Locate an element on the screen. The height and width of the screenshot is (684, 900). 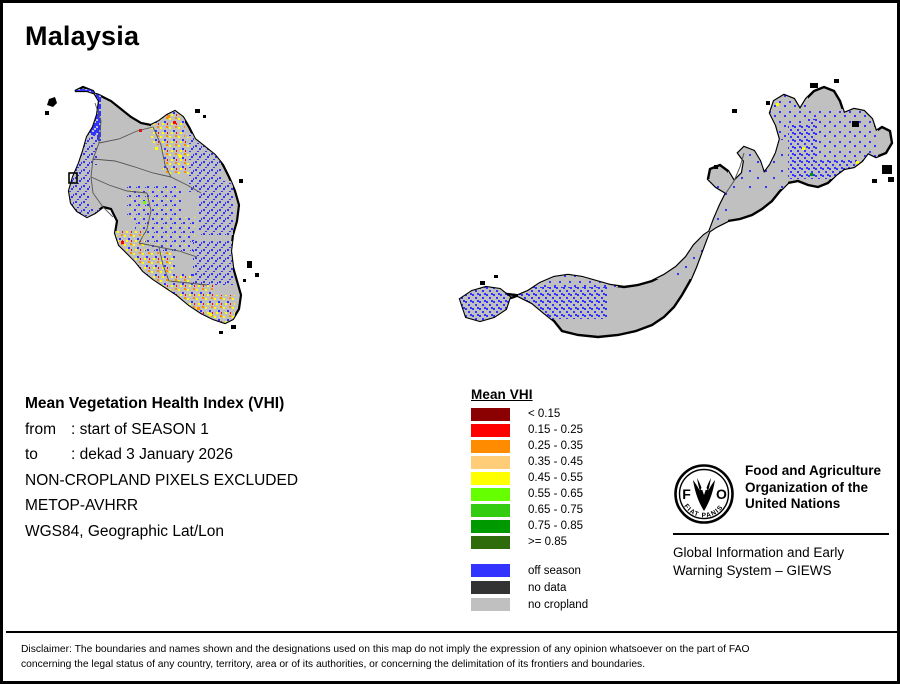
fao-name-line2: Organization of the is located at coordinates (806, 487).